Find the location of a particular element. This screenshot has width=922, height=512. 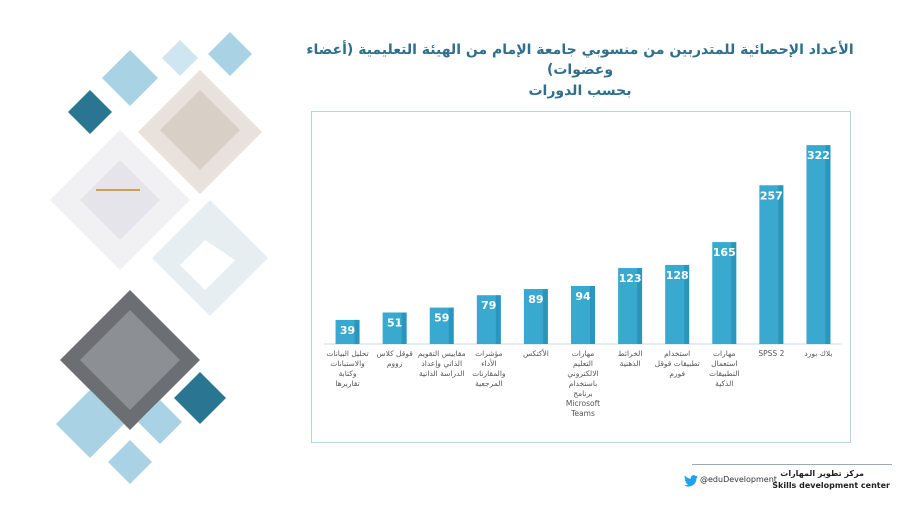

bar-group: 257 SPSS 2 is located at coordinates (771, 271).